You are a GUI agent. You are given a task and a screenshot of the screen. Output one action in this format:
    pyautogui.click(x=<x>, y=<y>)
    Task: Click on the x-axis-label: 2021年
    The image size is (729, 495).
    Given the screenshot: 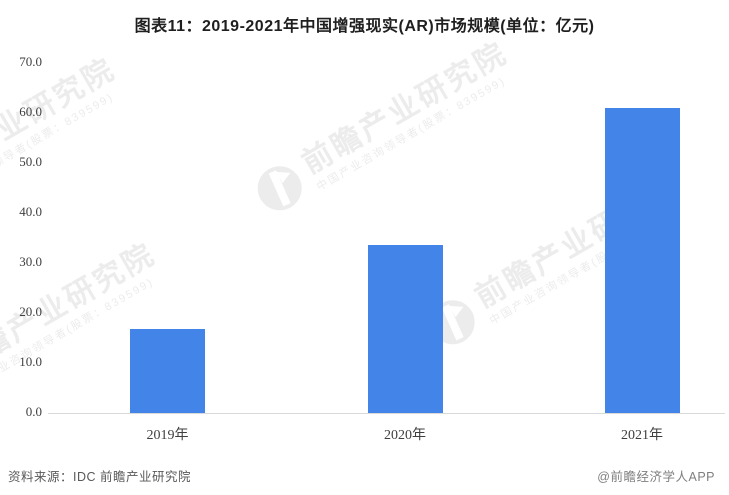 What is the action you would take?
    pyautogui.click(x=642, y=435)
    